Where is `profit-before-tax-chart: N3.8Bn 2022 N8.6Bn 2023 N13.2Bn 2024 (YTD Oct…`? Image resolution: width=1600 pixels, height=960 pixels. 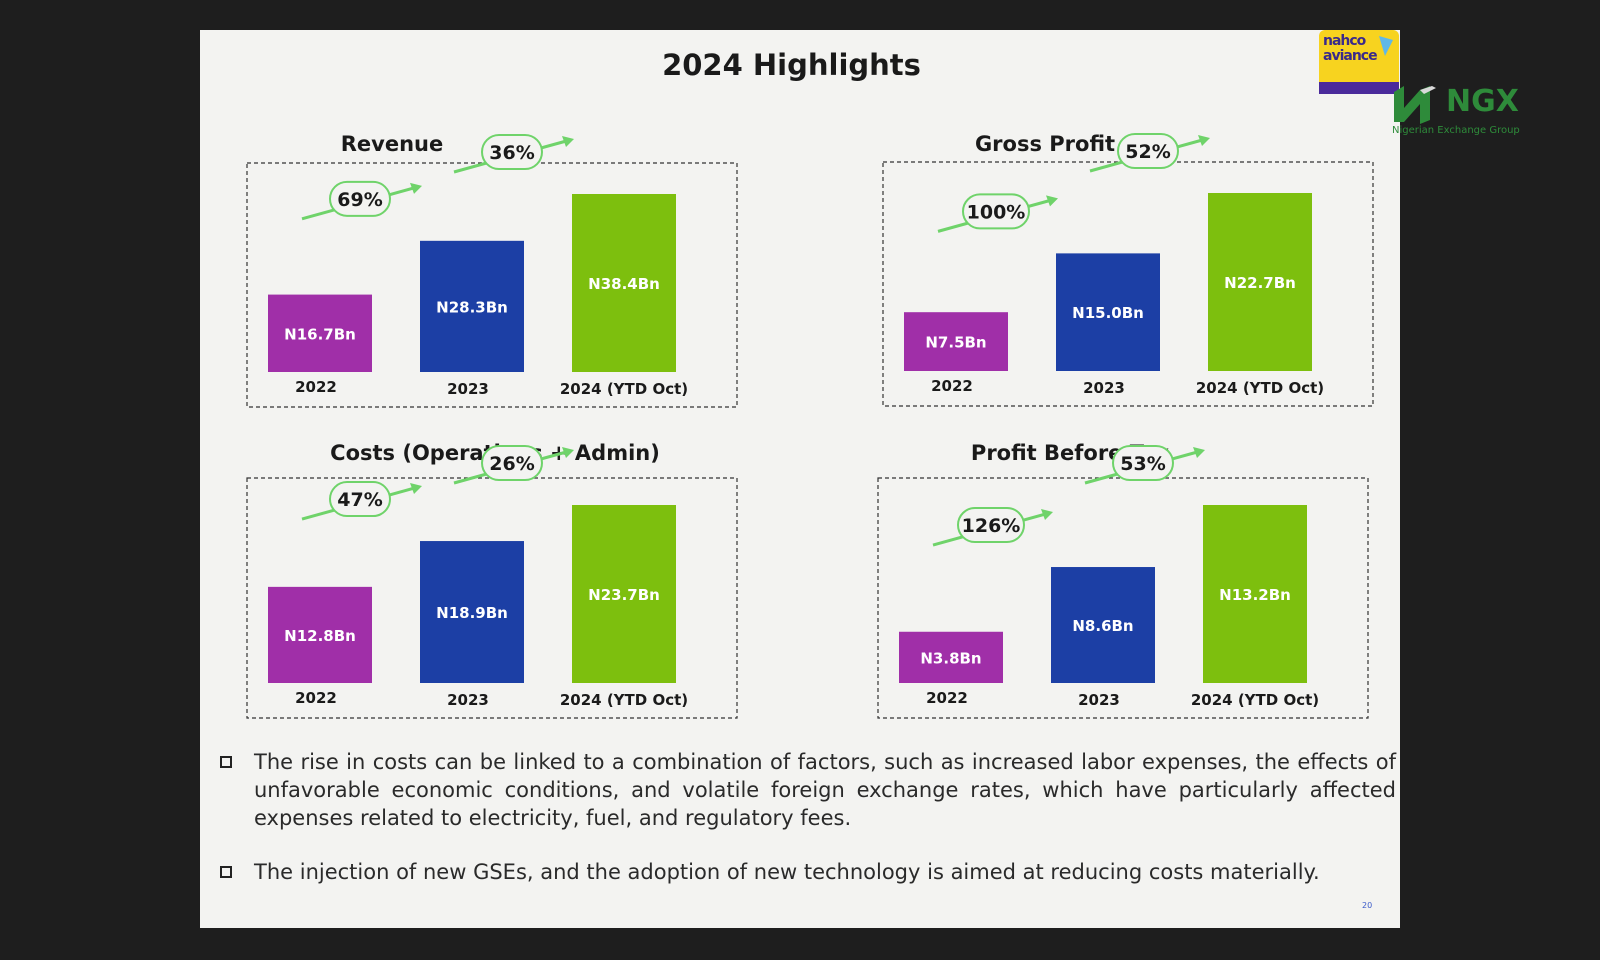
profit-before-tax-chart: N3.8Bn 2022 N8.6Bn 2023 N13.2Bn 2024 (YTD Oct… is located at coordinates (1123, 582).